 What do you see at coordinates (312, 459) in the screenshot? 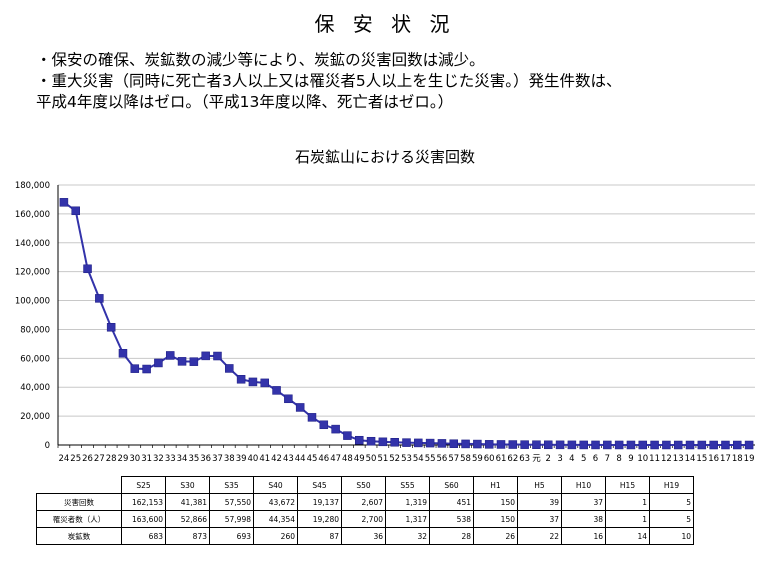
I see `x-tick-label: 45` at bounding box center [312, 459].